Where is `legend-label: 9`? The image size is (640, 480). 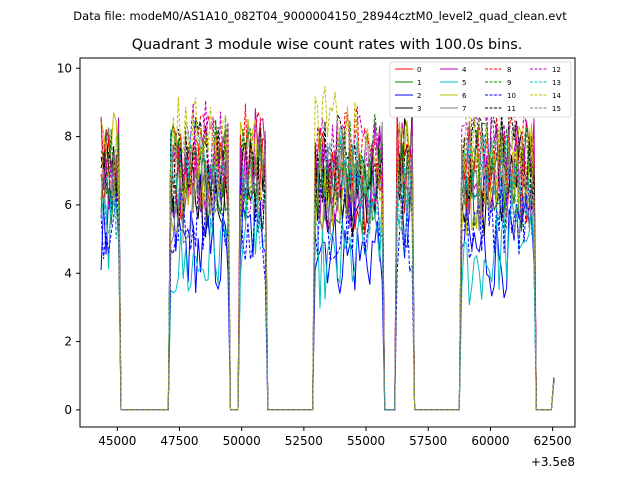 legend-label: 9 is located at coordinates (509, 83).